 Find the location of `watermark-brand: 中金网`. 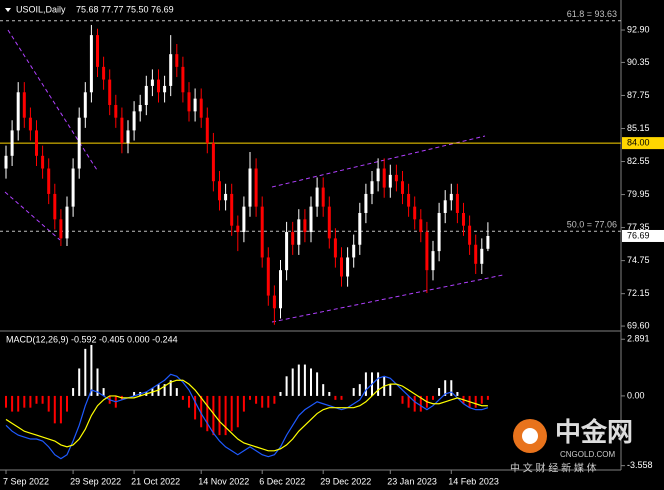

watermark-brand: 中金网 is located at coordinates (594, 432).